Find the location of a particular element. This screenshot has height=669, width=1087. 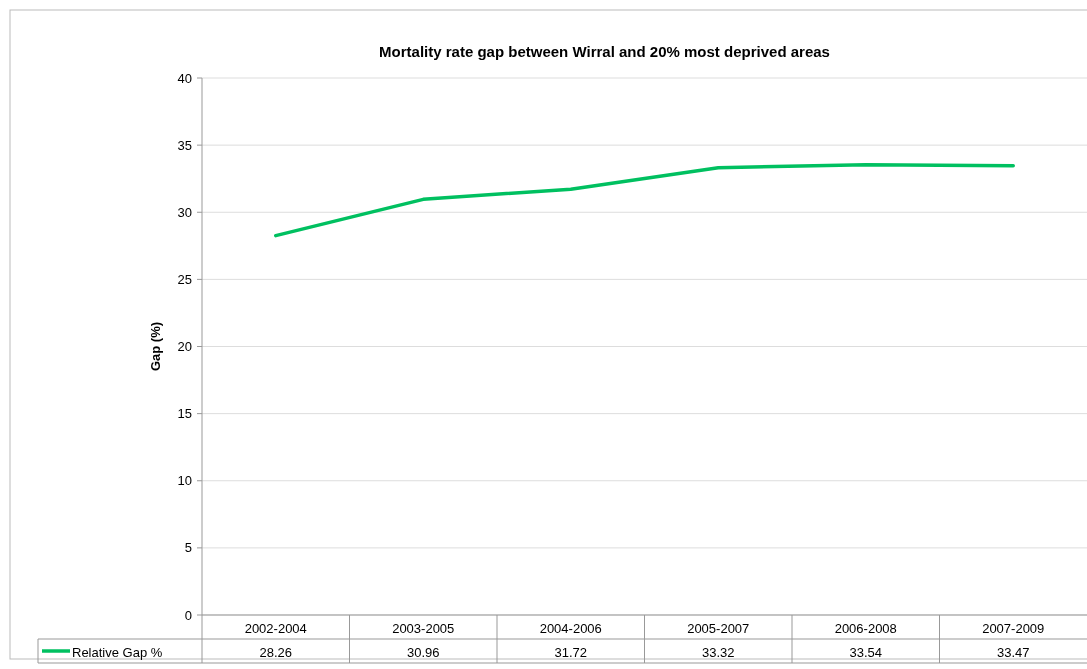

legend-label: Relative Gap % is located at coordinates (117, 652).